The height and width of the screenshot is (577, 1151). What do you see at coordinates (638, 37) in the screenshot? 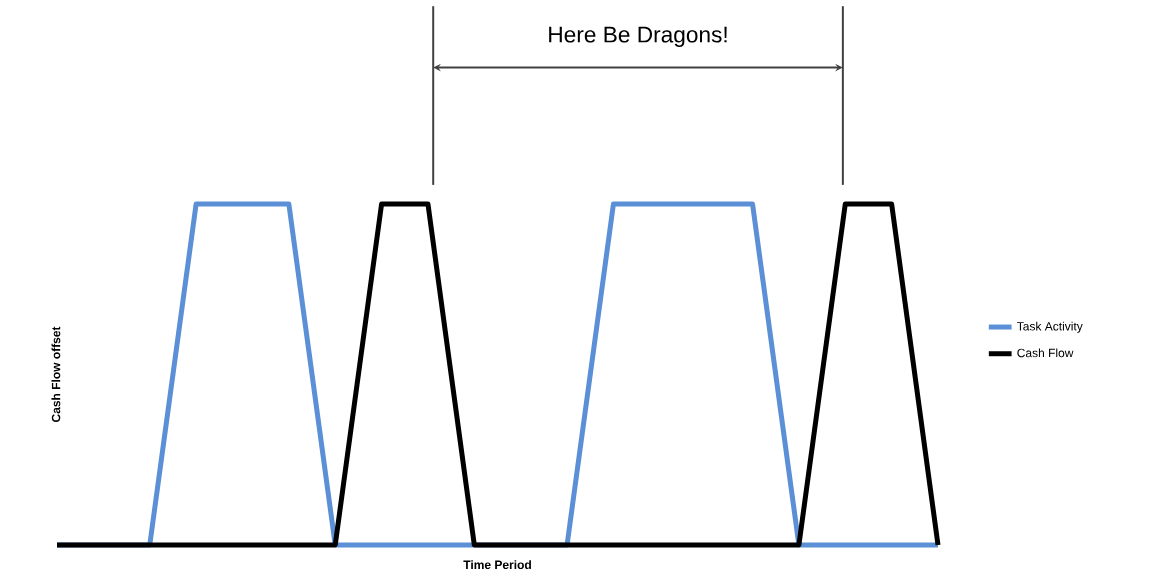
I see `text: Here Be Dragons!` at bounding box center [638, 37].